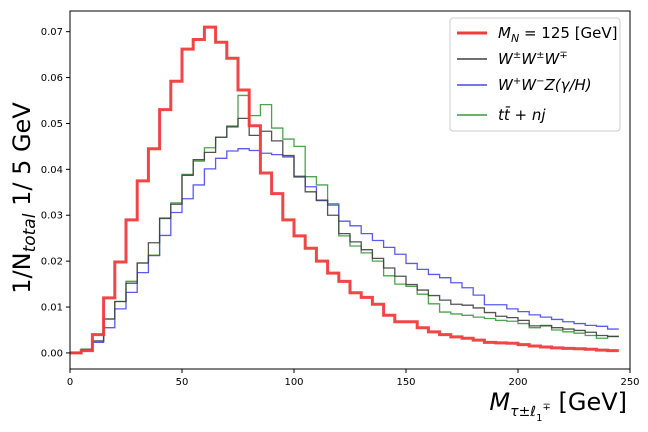  Describe the element at coordinates (70, 382) in the screenshot. I see `x-tick-label: 0` at that location.